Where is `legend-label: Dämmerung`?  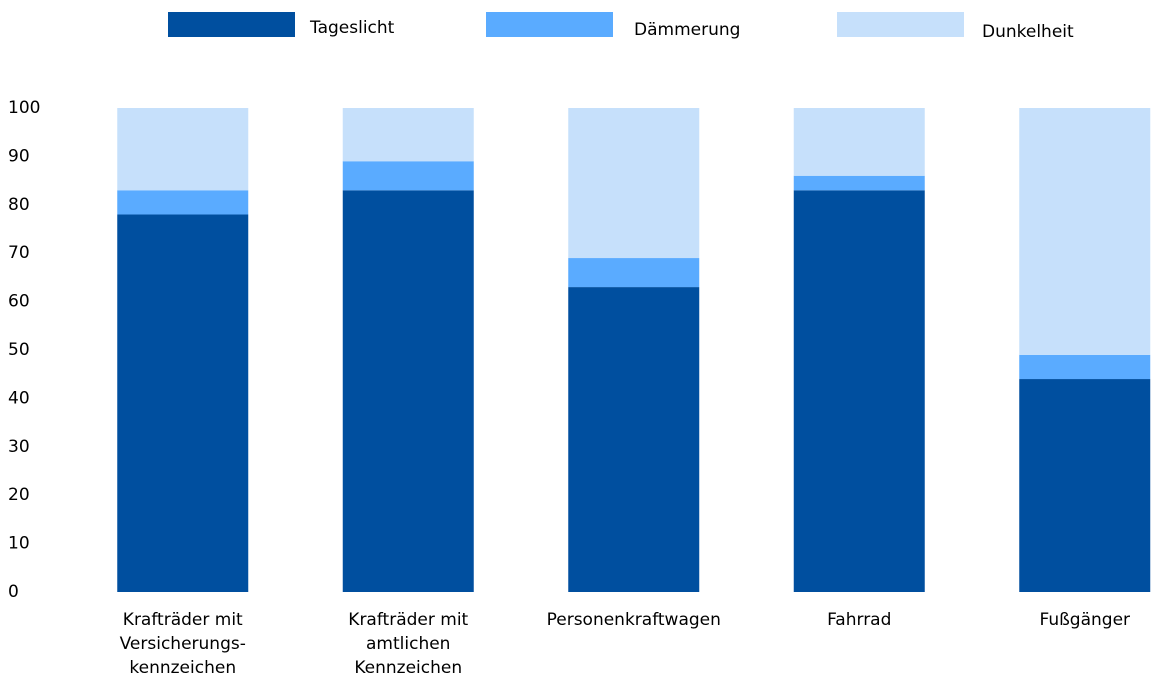 legend-label: Dämmerung is located at coordinates (687, 30).